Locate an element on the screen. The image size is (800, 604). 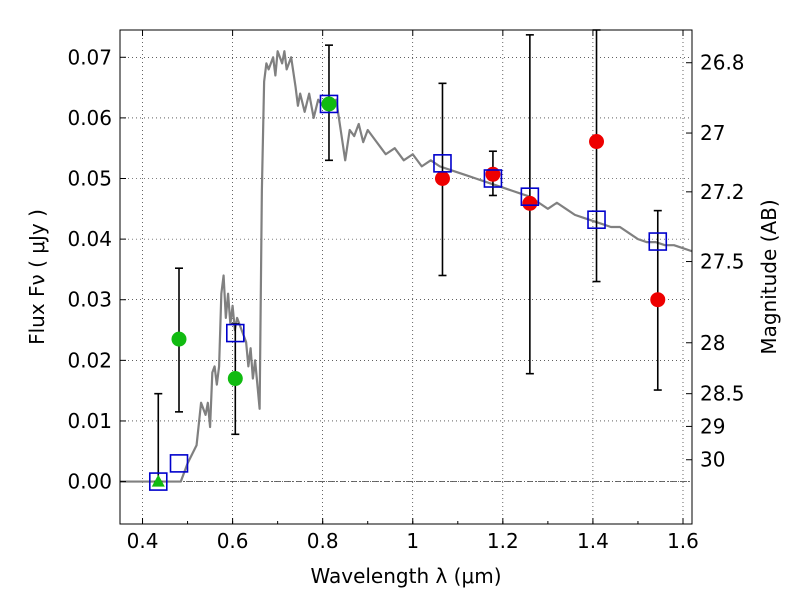
y-tick-label: 0.05 is located at coordinates (89, 179).